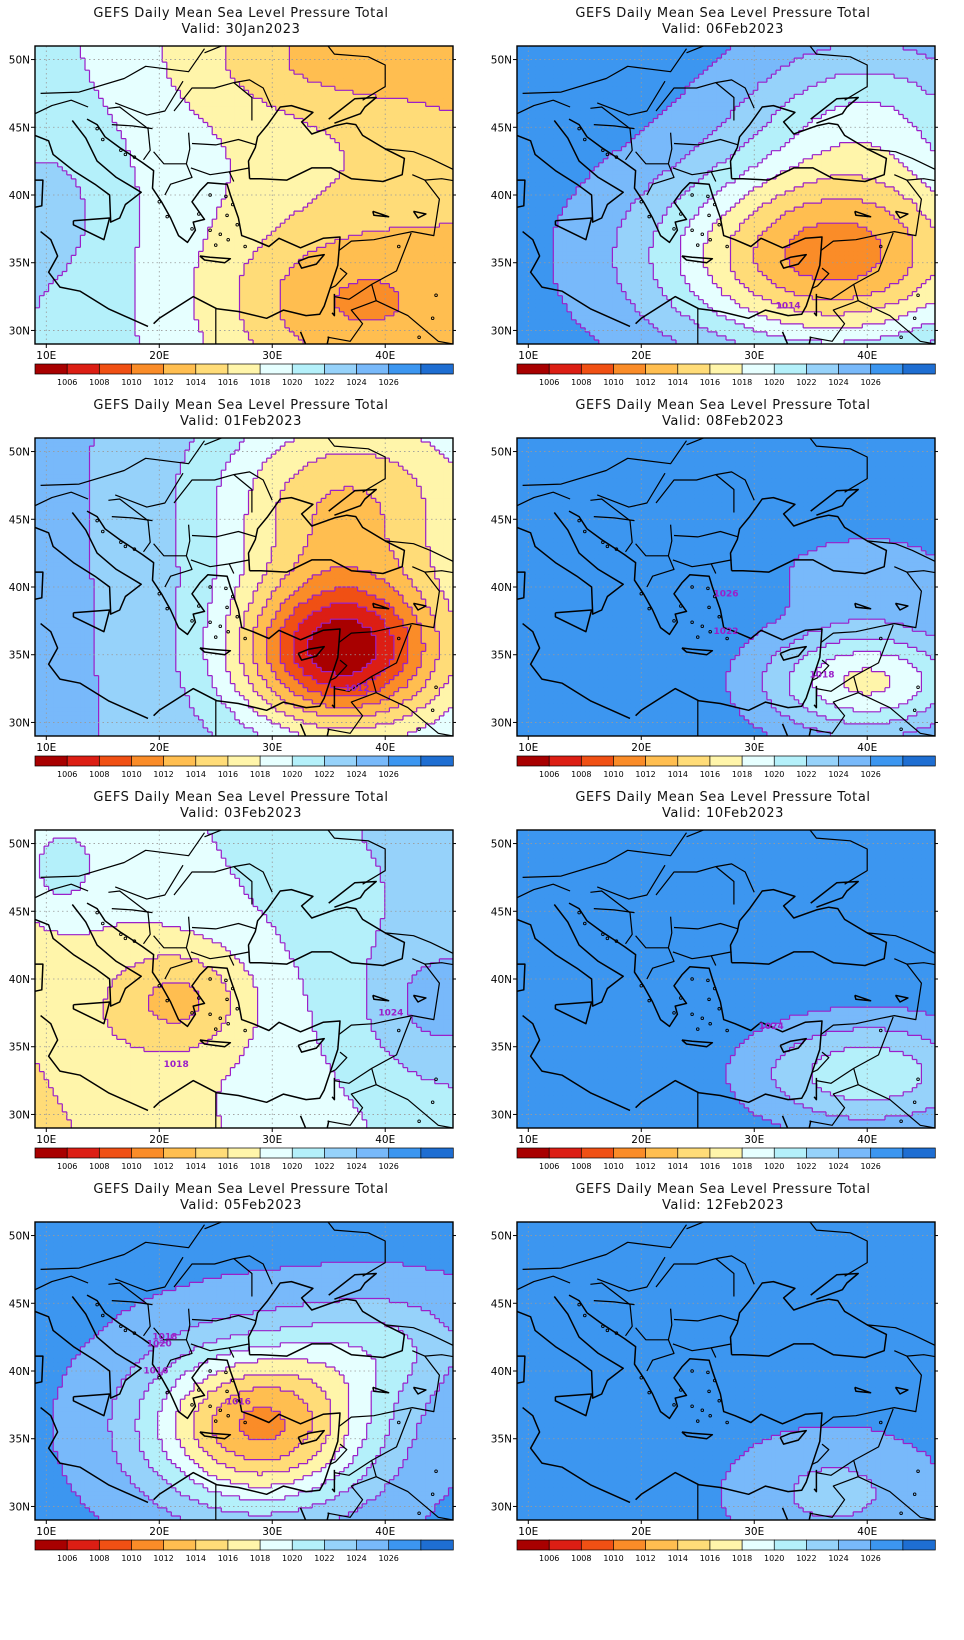  What do you see at coordinates (241, 798) in the screenshot?
I see `panel-title: GEFS Daily Mean Sea Level Pressure Total` at bounding box center [241, 798].